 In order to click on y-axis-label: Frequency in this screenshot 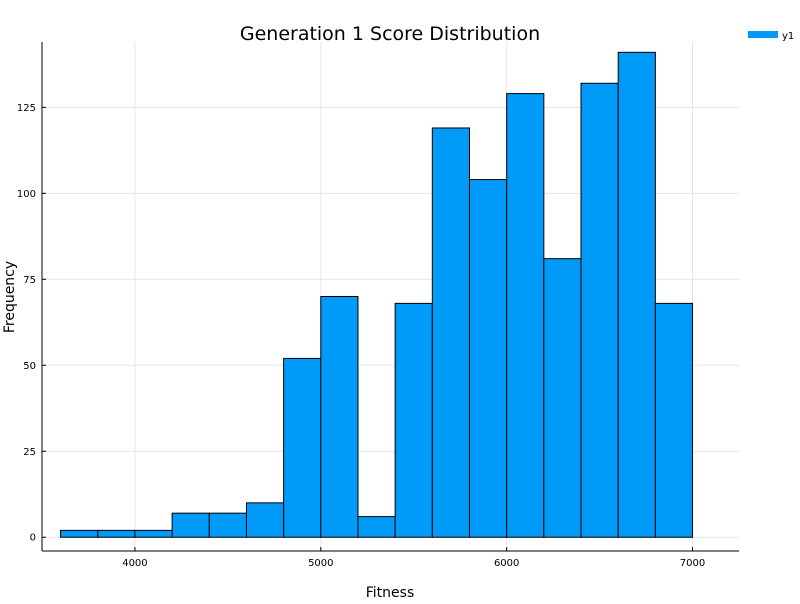, I will do `click(10, 297)`.